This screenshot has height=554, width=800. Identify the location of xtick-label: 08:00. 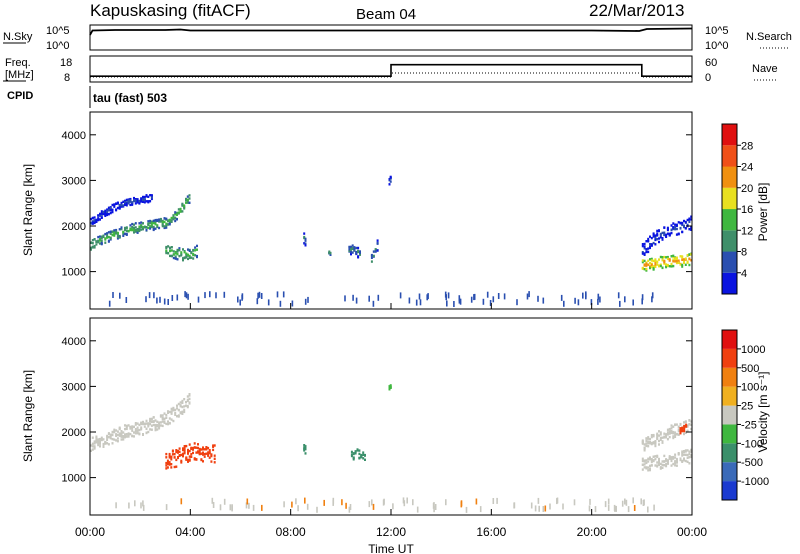
(291, 532).